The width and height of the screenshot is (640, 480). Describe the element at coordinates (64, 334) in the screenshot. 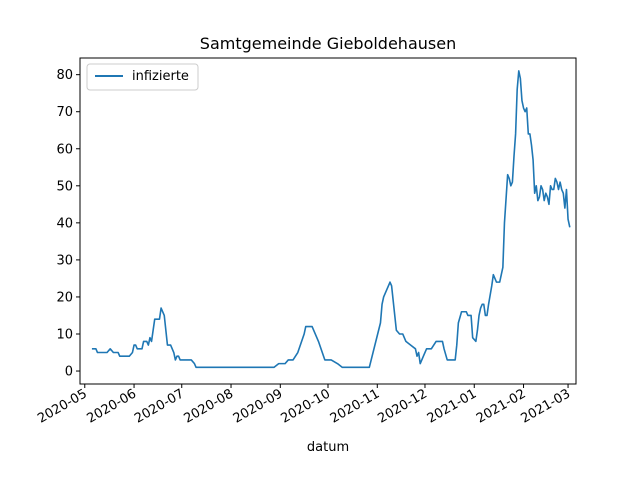

I see `y-tick-label: 10` at that location.